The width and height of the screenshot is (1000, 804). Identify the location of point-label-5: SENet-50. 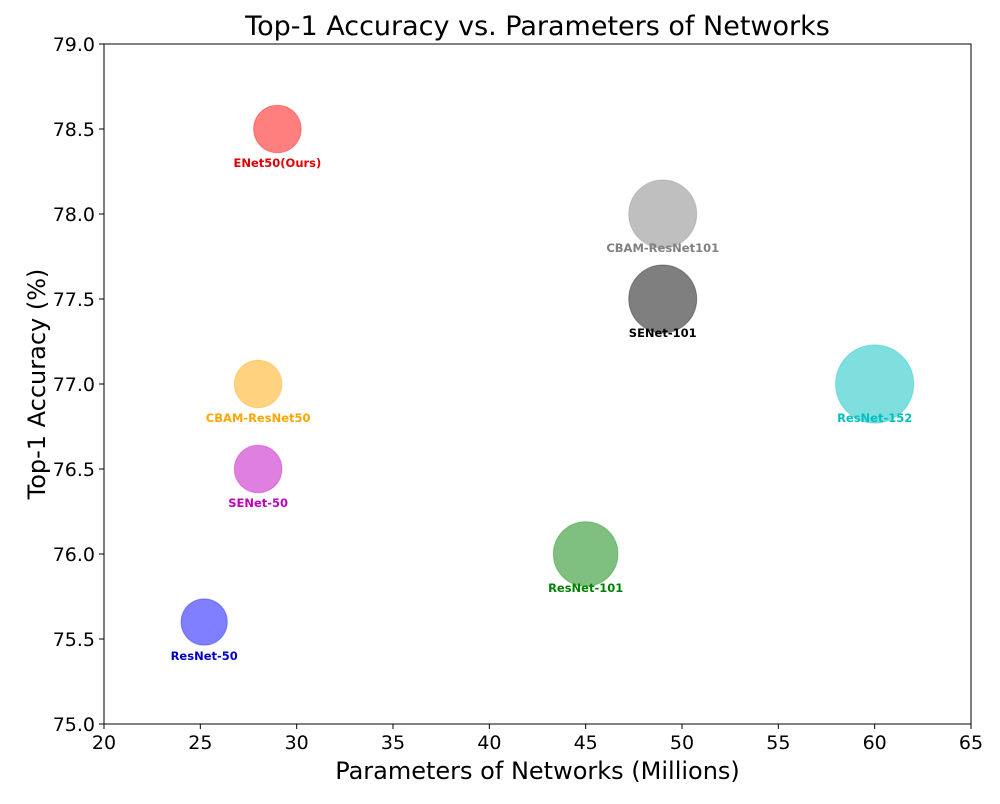
(258, 503).